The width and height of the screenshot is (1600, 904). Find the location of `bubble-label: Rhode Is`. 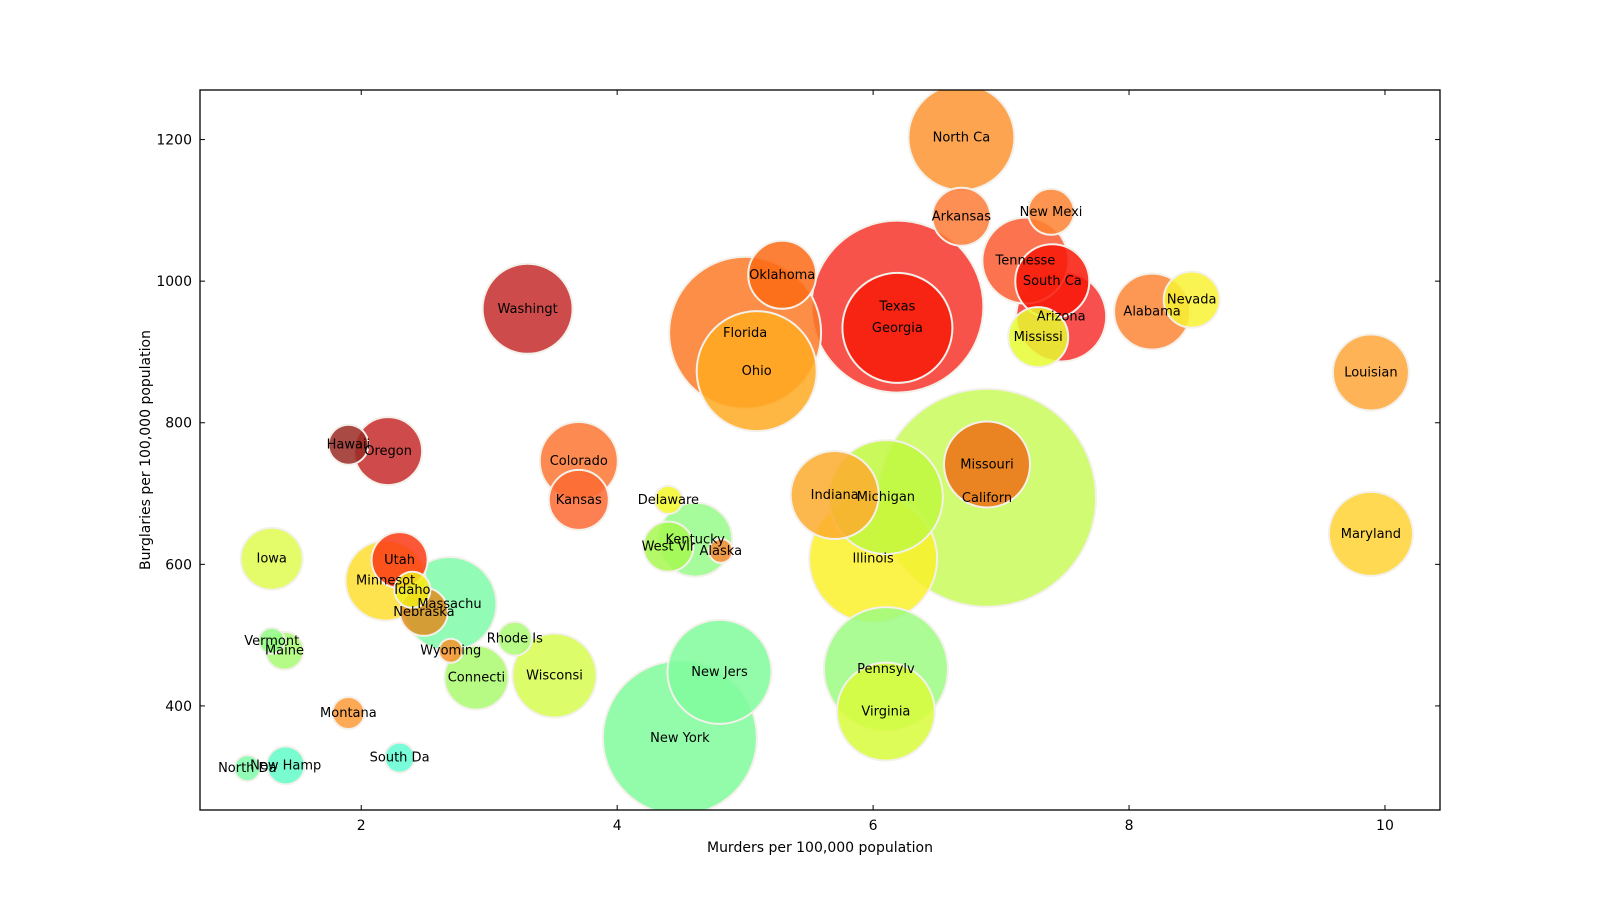

bubble-label: Rhode Is is located at coordinates (515, 639).